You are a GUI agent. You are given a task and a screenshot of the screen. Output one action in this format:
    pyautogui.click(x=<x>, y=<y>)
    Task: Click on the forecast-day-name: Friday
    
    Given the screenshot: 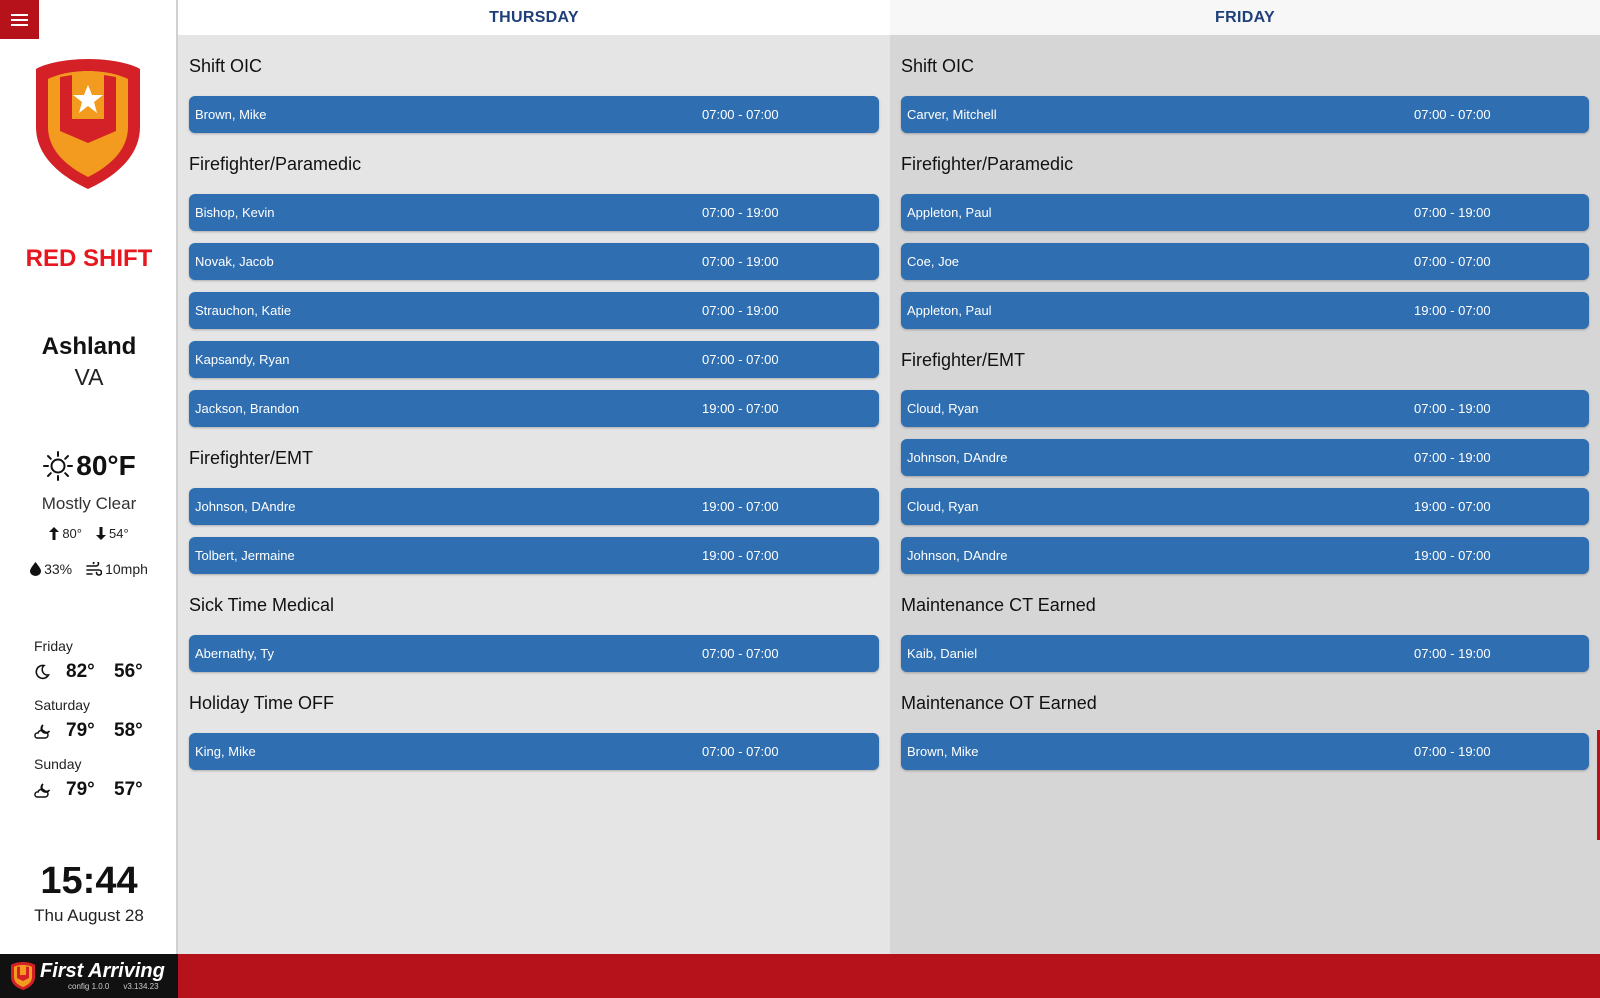 What is the action you would take?
    pyautogui.click(x=53, y=646)
    